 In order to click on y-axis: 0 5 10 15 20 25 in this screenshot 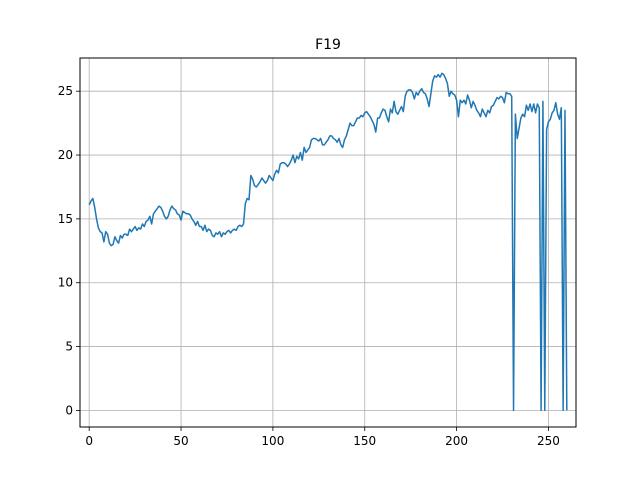, I will do `click(69, 250)`.